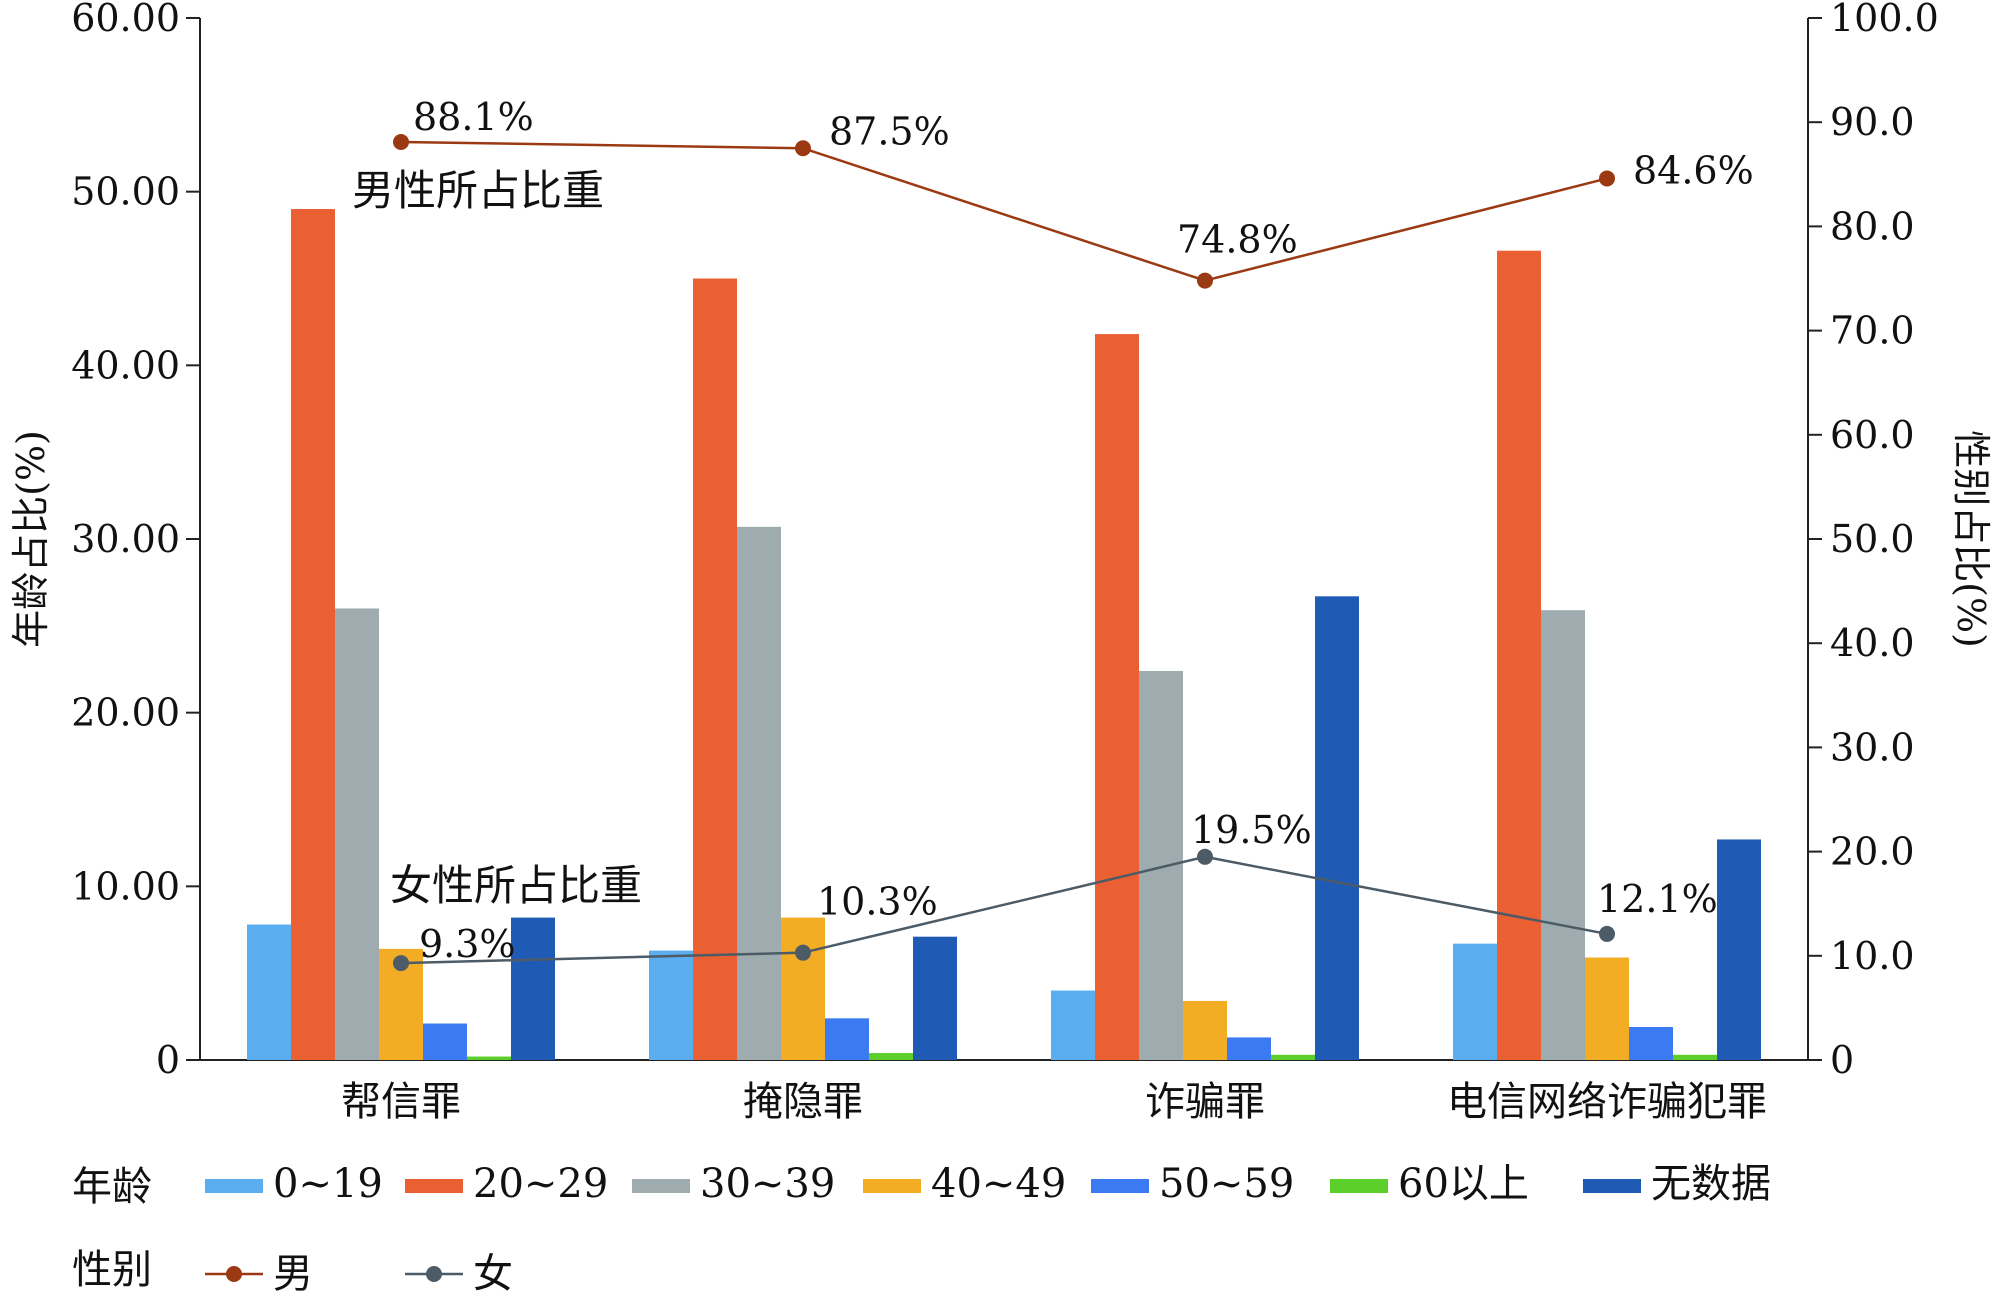 This screenshot has height=1293, width=2000. Describe the element at coordinates (671, 1005) in the screenshot. I see `bar-0~19-掩隐罪` at that location.